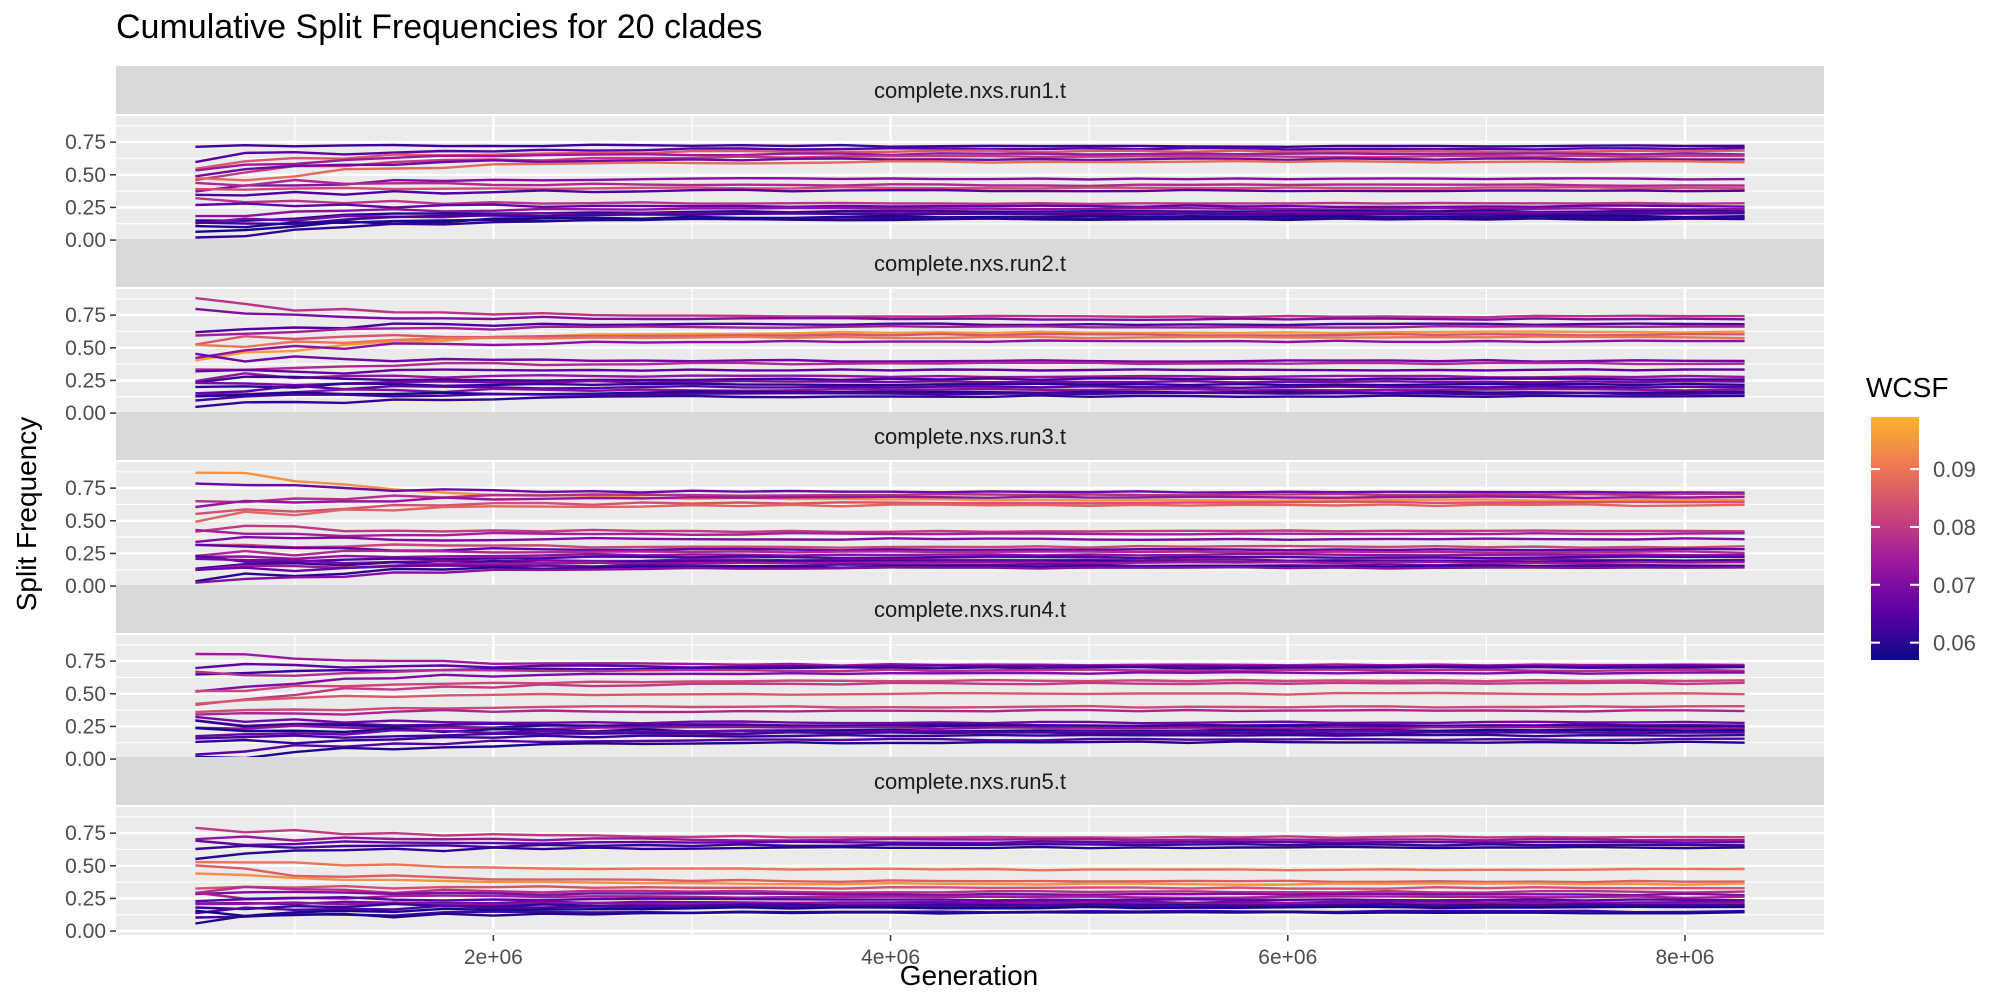 The width and height of the screenshot is (2000, 1000). I want to click on legend-colorbar, so click(1895, 538).